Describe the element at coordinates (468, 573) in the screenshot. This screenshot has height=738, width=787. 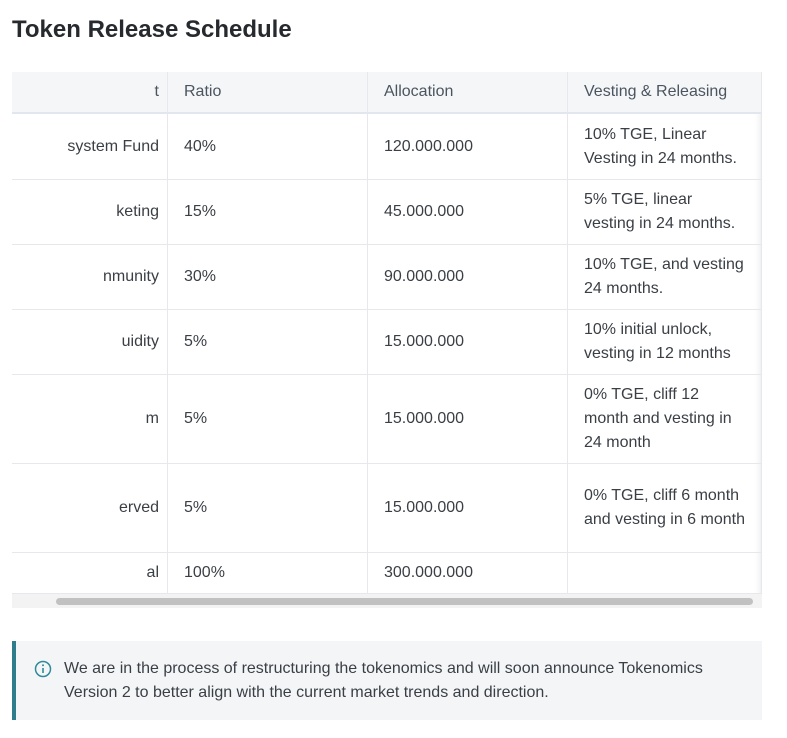
I see `table-cell: 300.000.000` at that location.